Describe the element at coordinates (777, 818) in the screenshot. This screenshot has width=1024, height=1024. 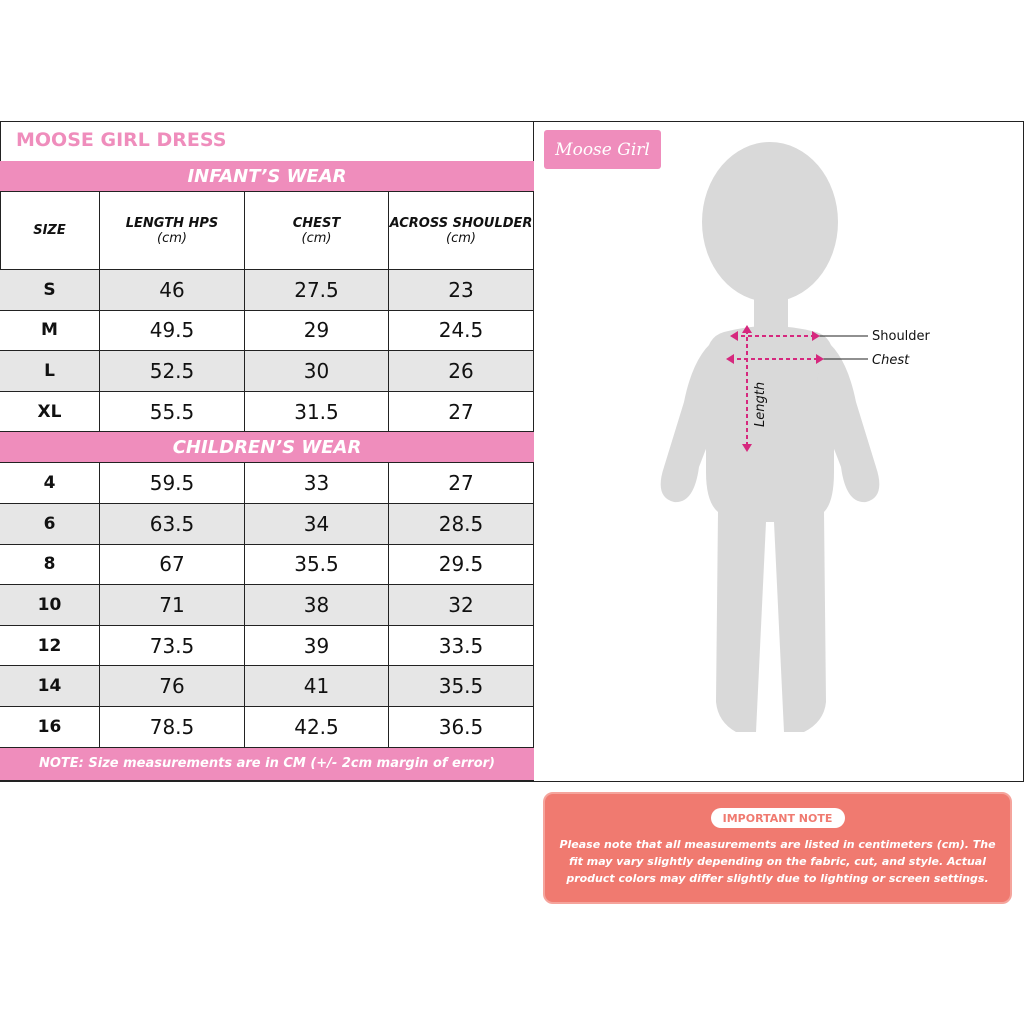
I see `note-title: IMPORTANT NOTE` at that location.